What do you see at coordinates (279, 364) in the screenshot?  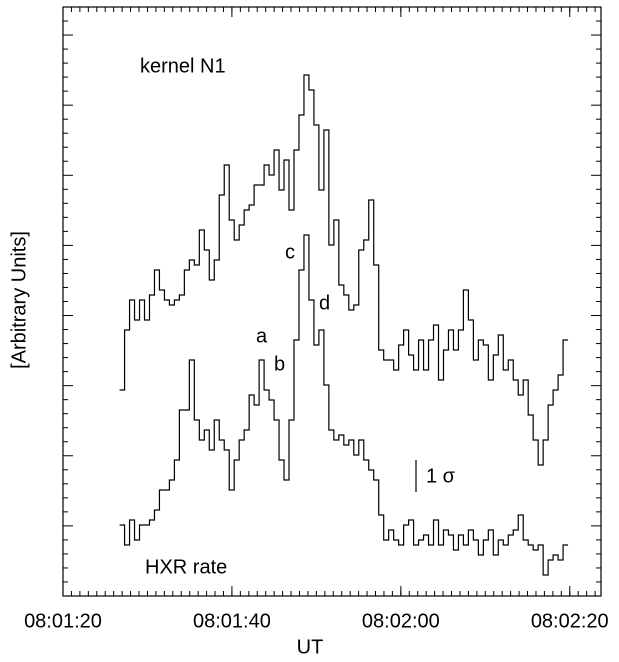 I see `annotation: b` at bounding box center [279, 364].